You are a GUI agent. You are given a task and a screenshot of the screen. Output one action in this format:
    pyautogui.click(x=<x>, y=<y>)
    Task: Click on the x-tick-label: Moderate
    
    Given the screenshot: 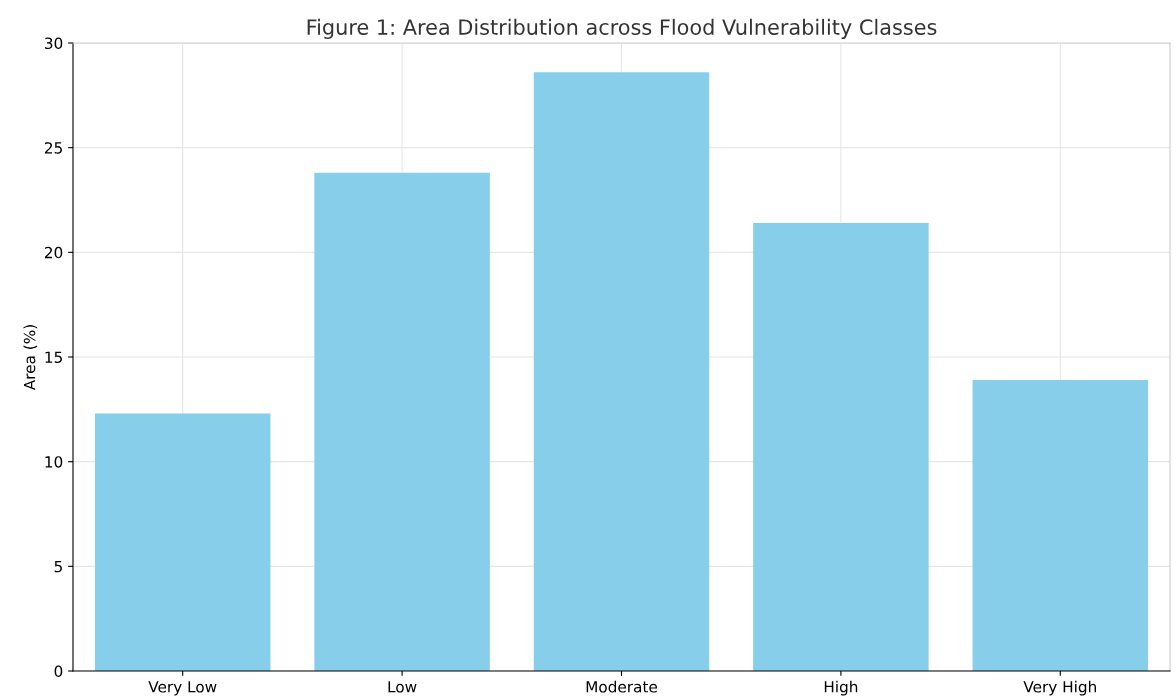 What is the action you would take?
    pyautogui.click(x=622, y=686)
    